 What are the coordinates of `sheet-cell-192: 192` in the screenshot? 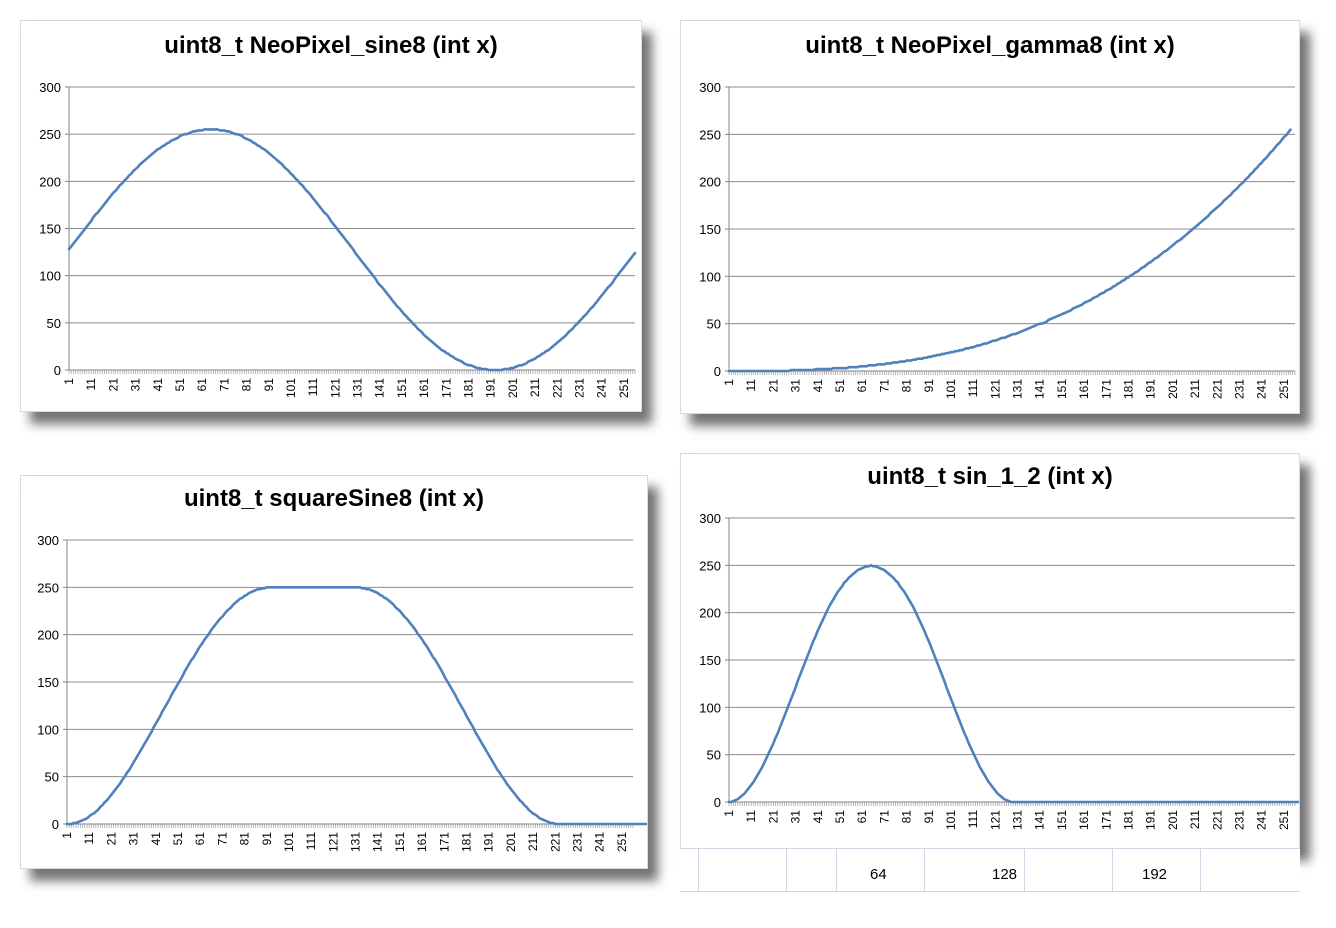 It's located at (1155, 874).